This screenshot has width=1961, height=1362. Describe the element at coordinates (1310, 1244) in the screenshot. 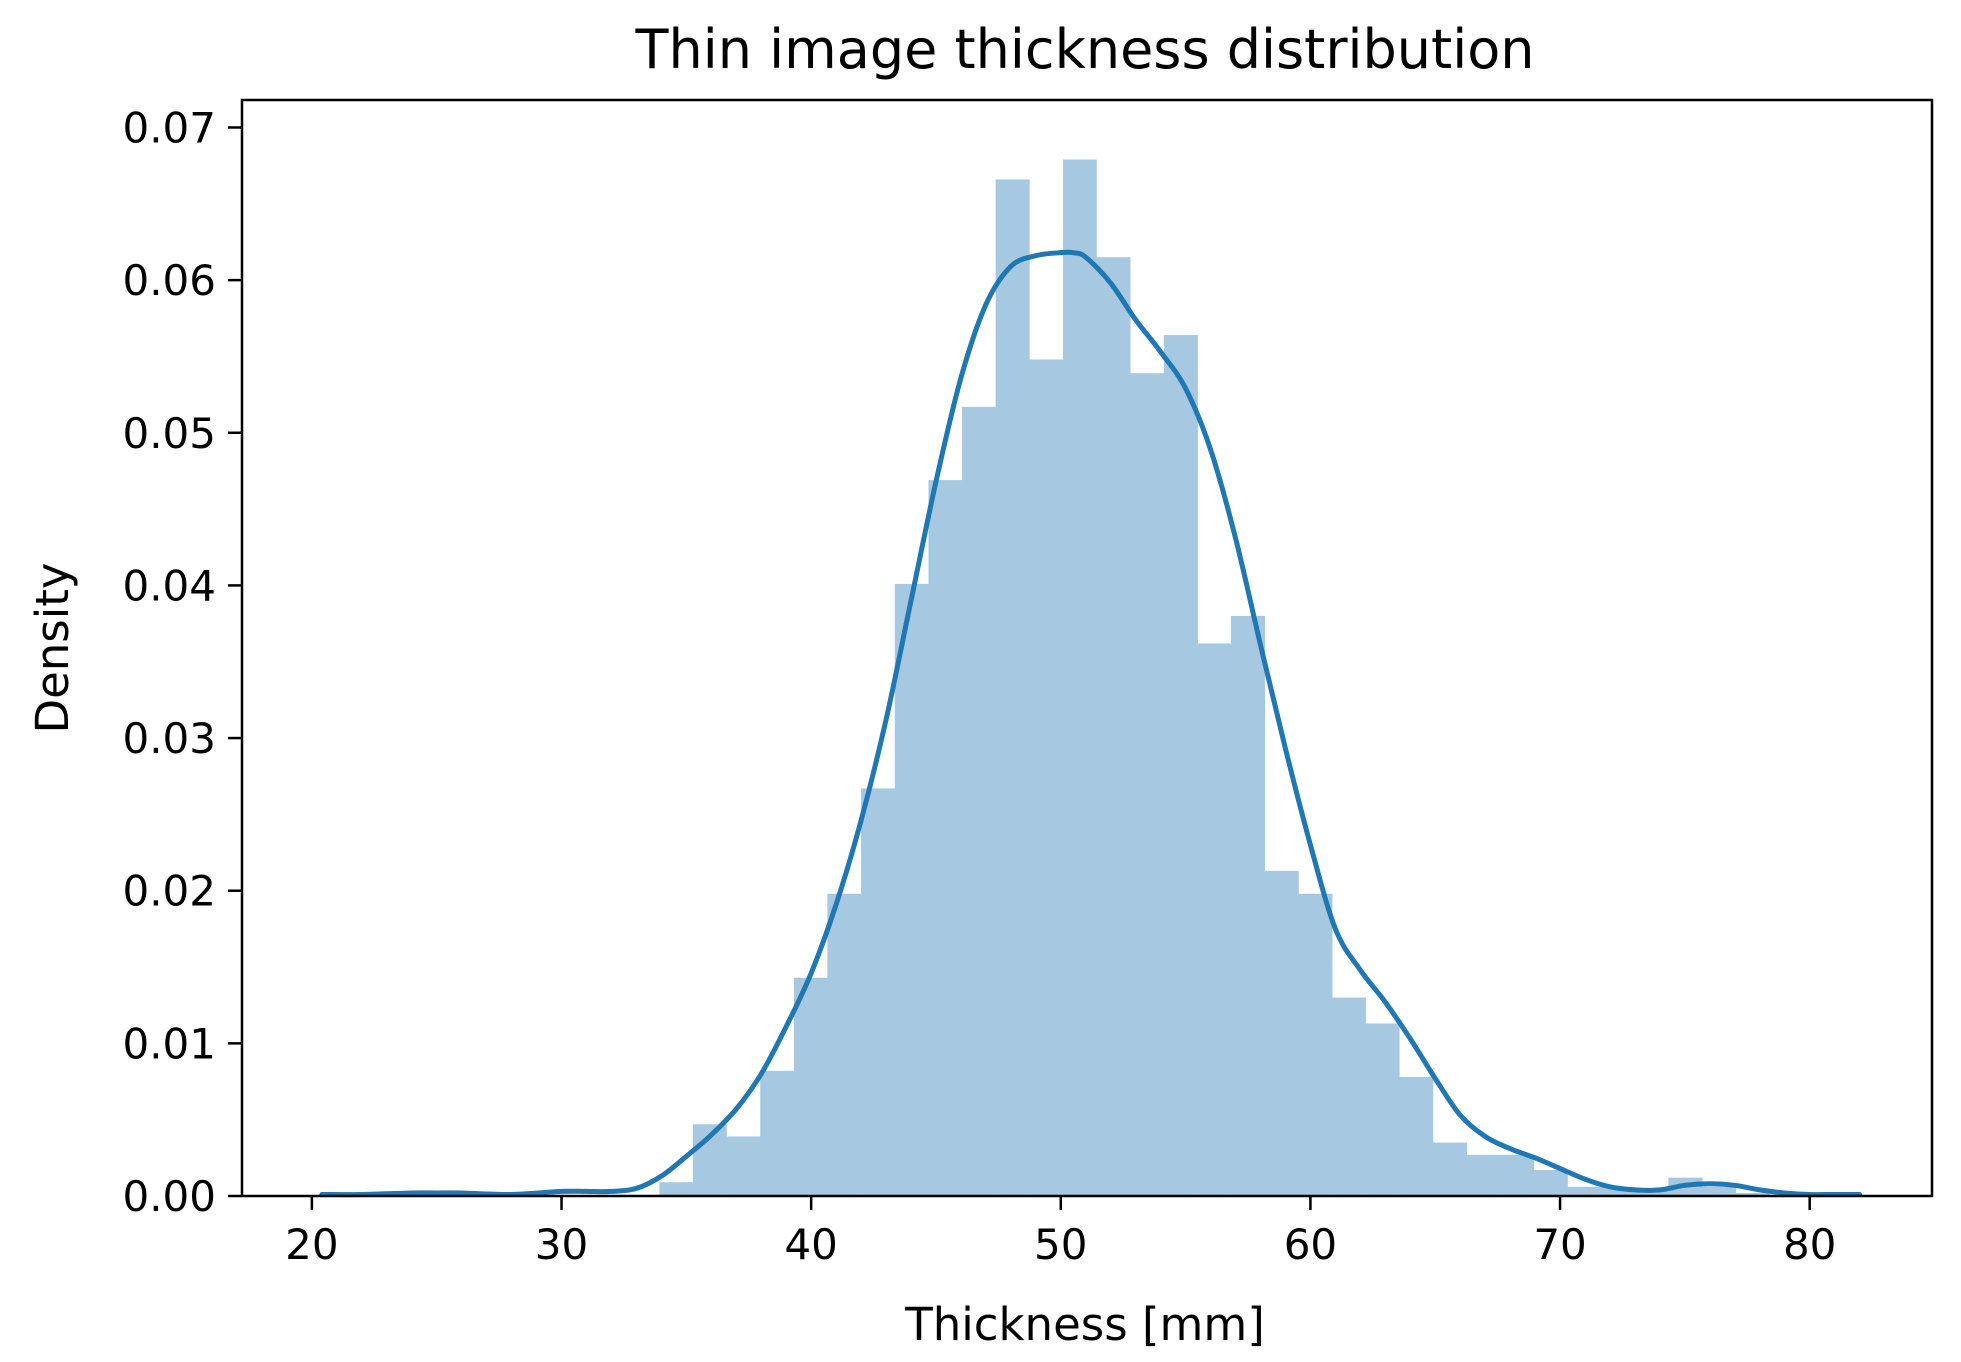

I see `x-tick-label: 60` at that location.